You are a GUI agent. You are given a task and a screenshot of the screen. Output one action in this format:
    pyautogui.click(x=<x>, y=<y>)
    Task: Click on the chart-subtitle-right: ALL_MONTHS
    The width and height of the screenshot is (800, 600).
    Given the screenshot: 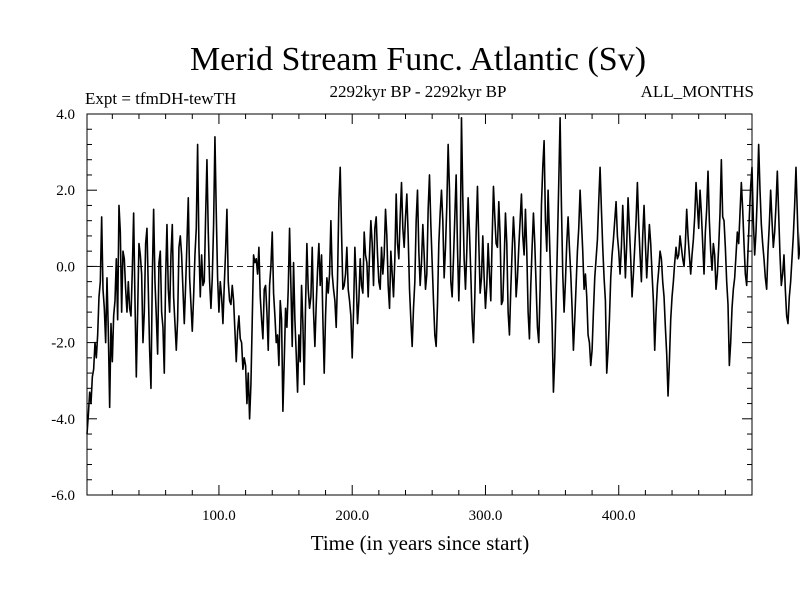 What is the action you would take?
    pyautogui.click(x=697, y=91)
    